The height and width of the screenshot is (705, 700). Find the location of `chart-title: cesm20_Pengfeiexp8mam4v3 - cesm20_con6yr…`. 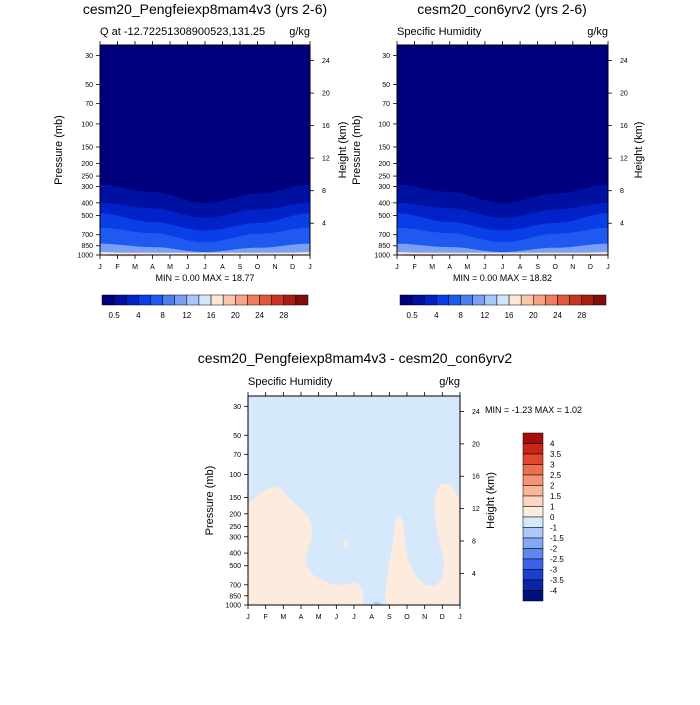

chart-title: cesm20_Pengfeiexp8mam4v3 - cesm20_con6yr… is located at coordinates (355, 358).